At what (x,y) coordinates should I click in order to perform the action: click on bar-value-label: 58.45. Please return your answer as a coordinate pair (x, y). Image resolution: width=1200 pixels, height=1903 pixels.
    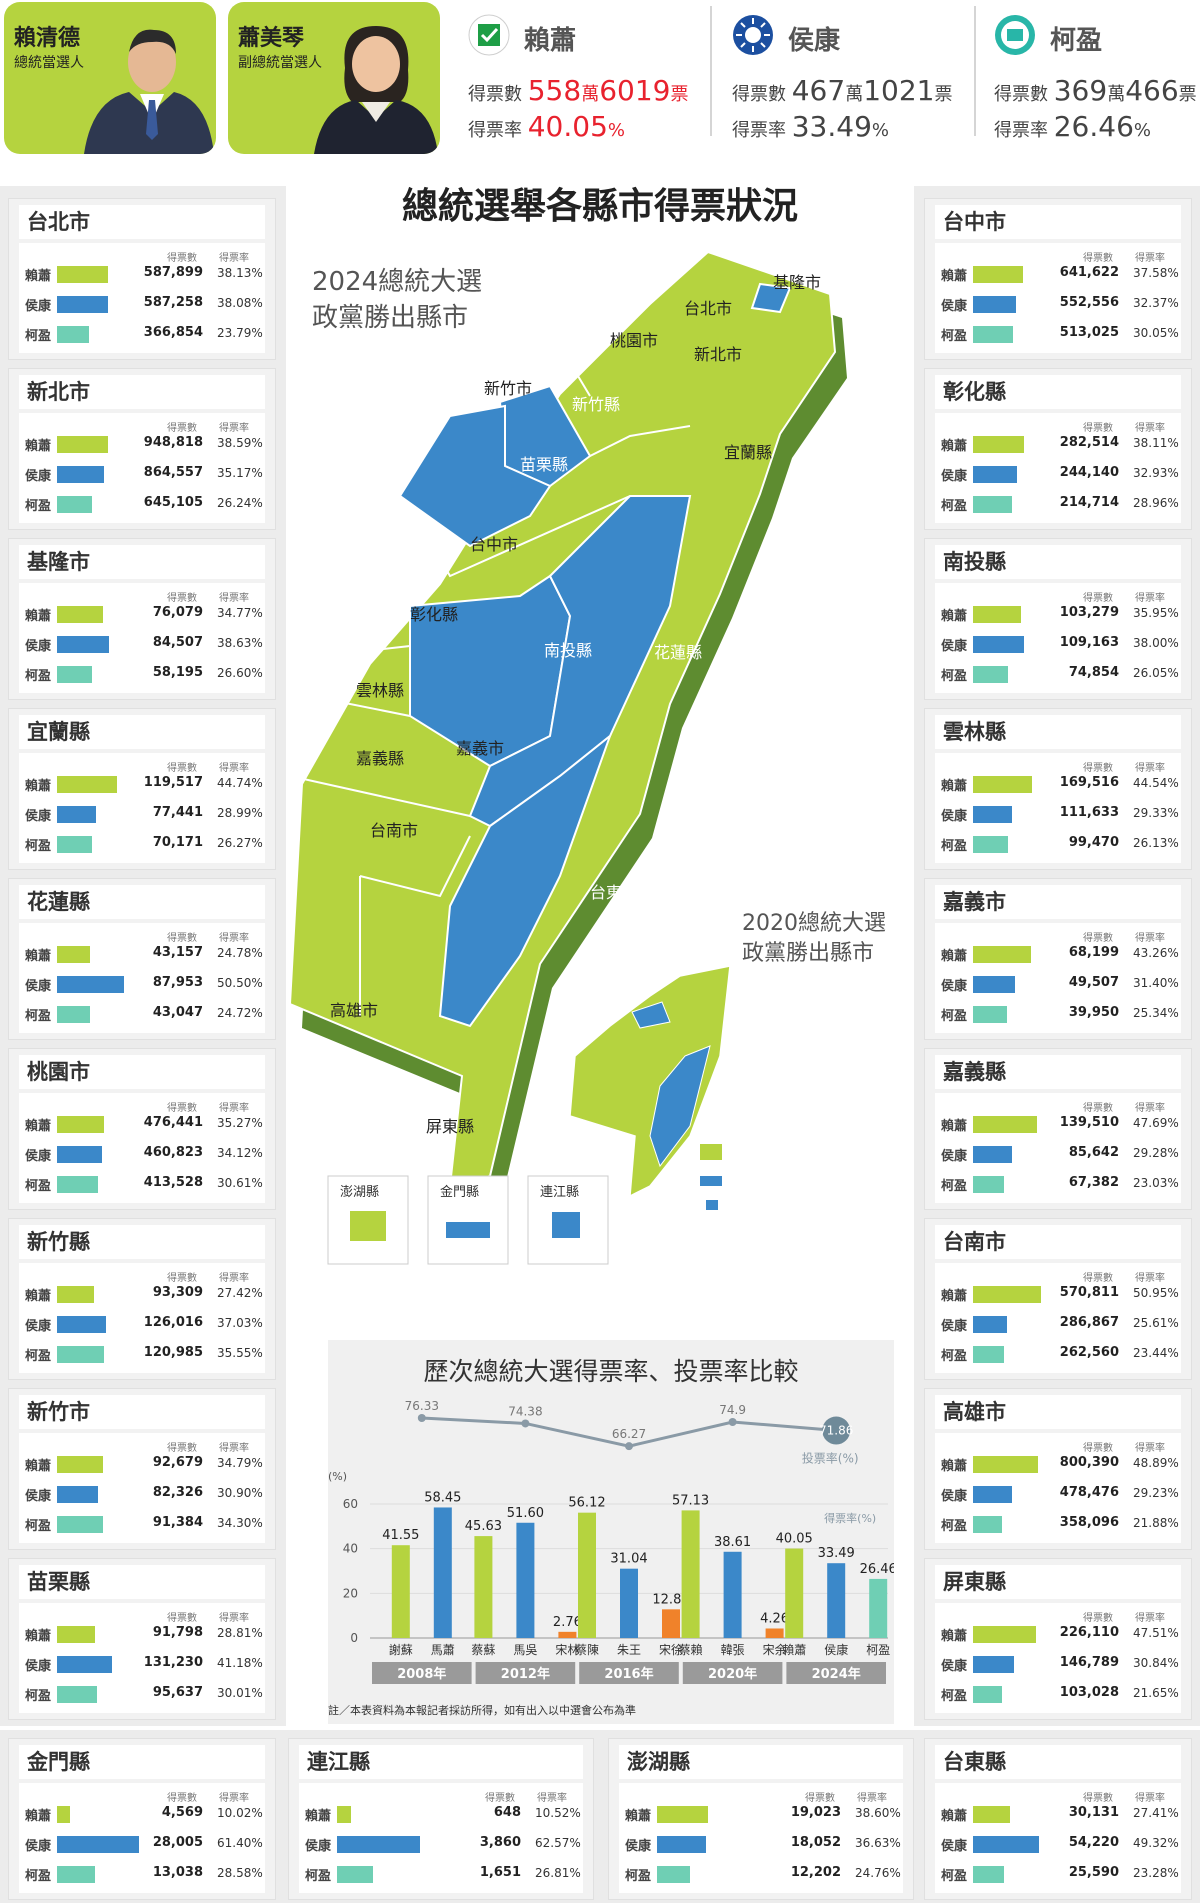
    Looking at the image, I should click on (442, 1497).